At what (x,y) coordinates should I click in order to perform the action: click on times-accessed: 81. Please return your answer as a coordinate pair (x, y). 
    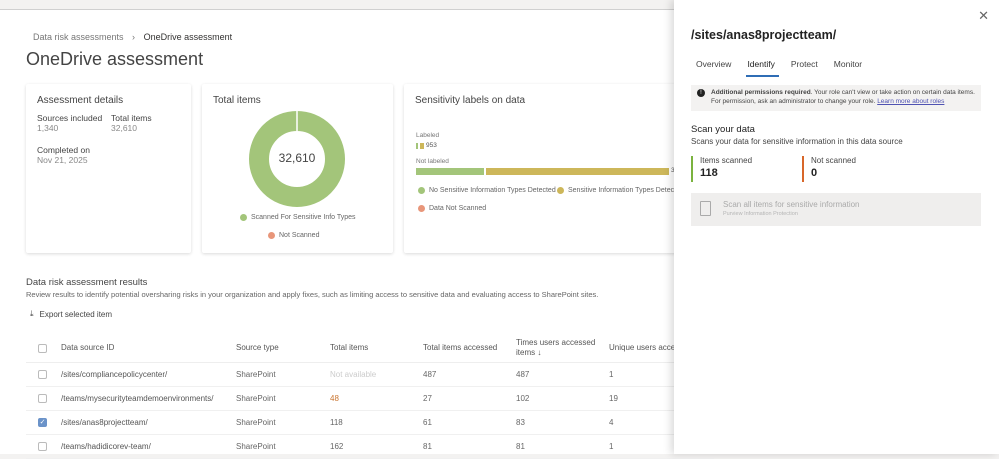
    Looking at the image, I should click on (562, 446).